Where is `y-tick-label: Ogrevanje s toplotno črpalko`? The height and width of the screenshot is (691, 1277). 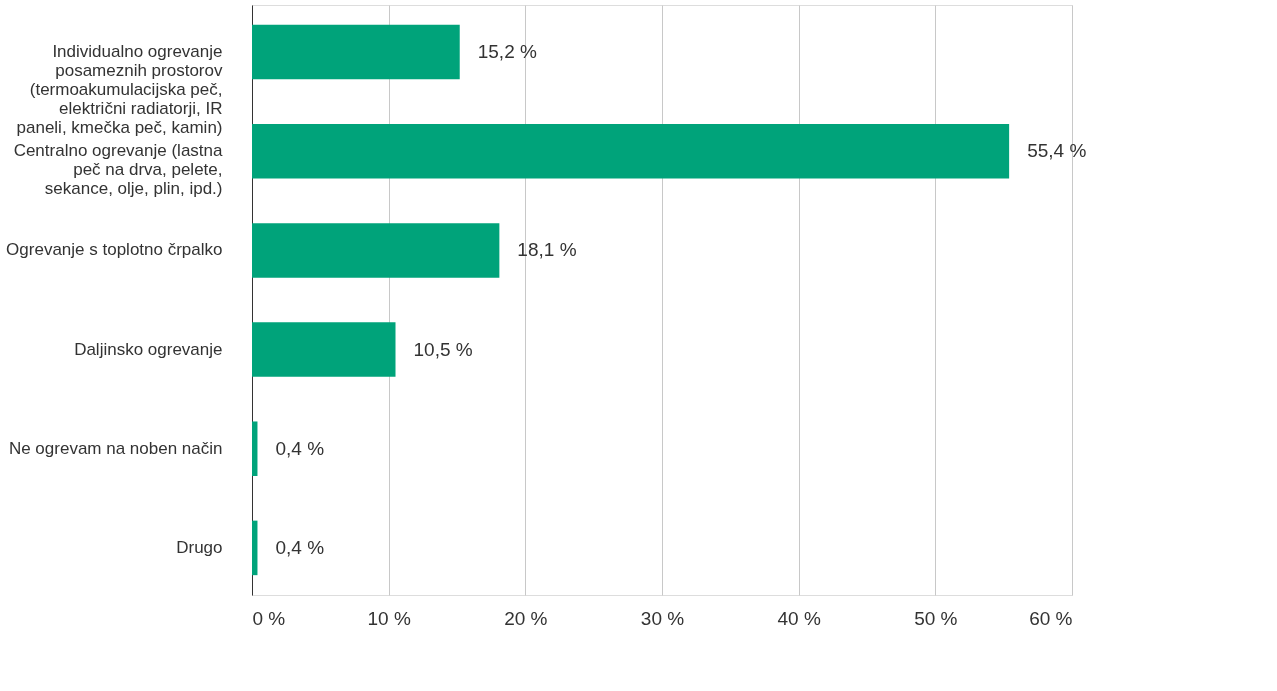 y-tick-label: Ogrevanje s toplotno črpalko is located at coordinates (114, 250).